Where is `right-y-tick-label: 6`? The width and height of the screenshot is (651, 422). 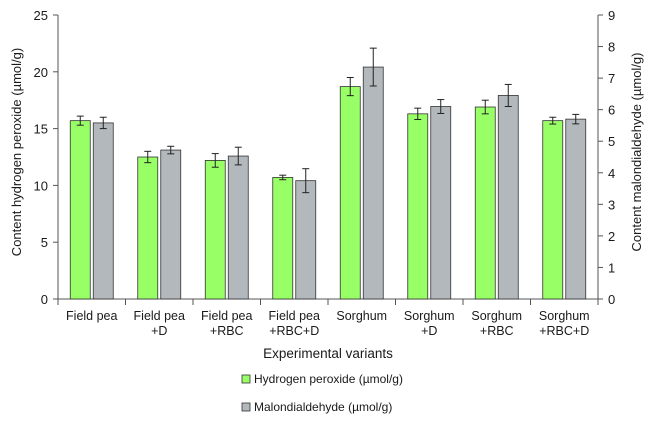
right-y-tick-label: 6 is located at coordinates (611, 110).